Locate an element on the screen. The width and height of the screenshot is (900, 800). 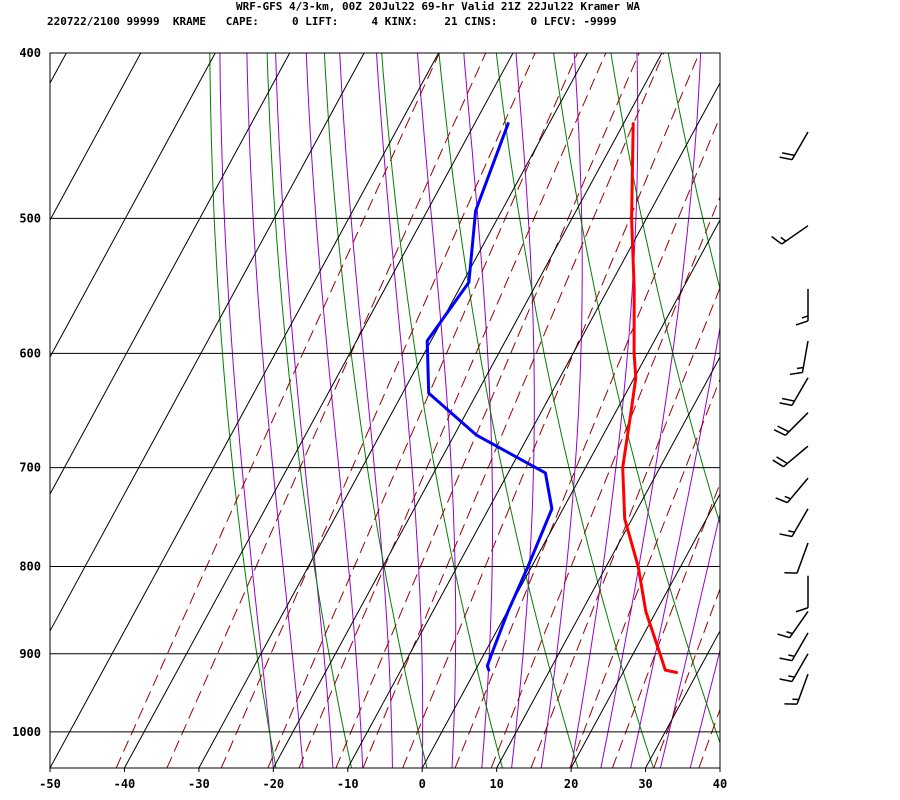
y-tick-label: 900 is located at coordinates (30, 654).